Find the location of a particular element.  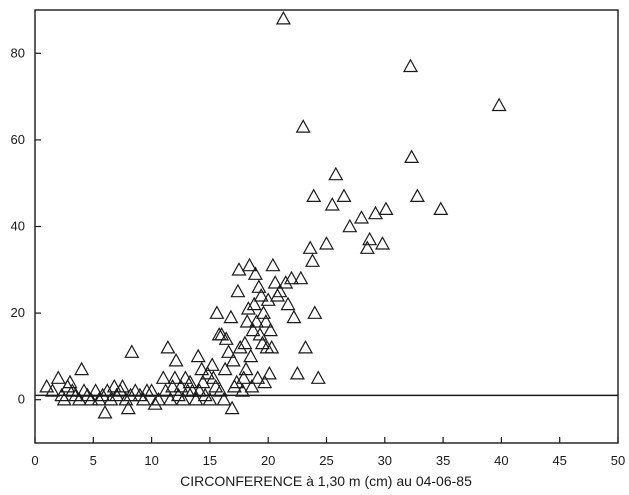

x-tick-label: 20 is located at coordinates (268, 460).